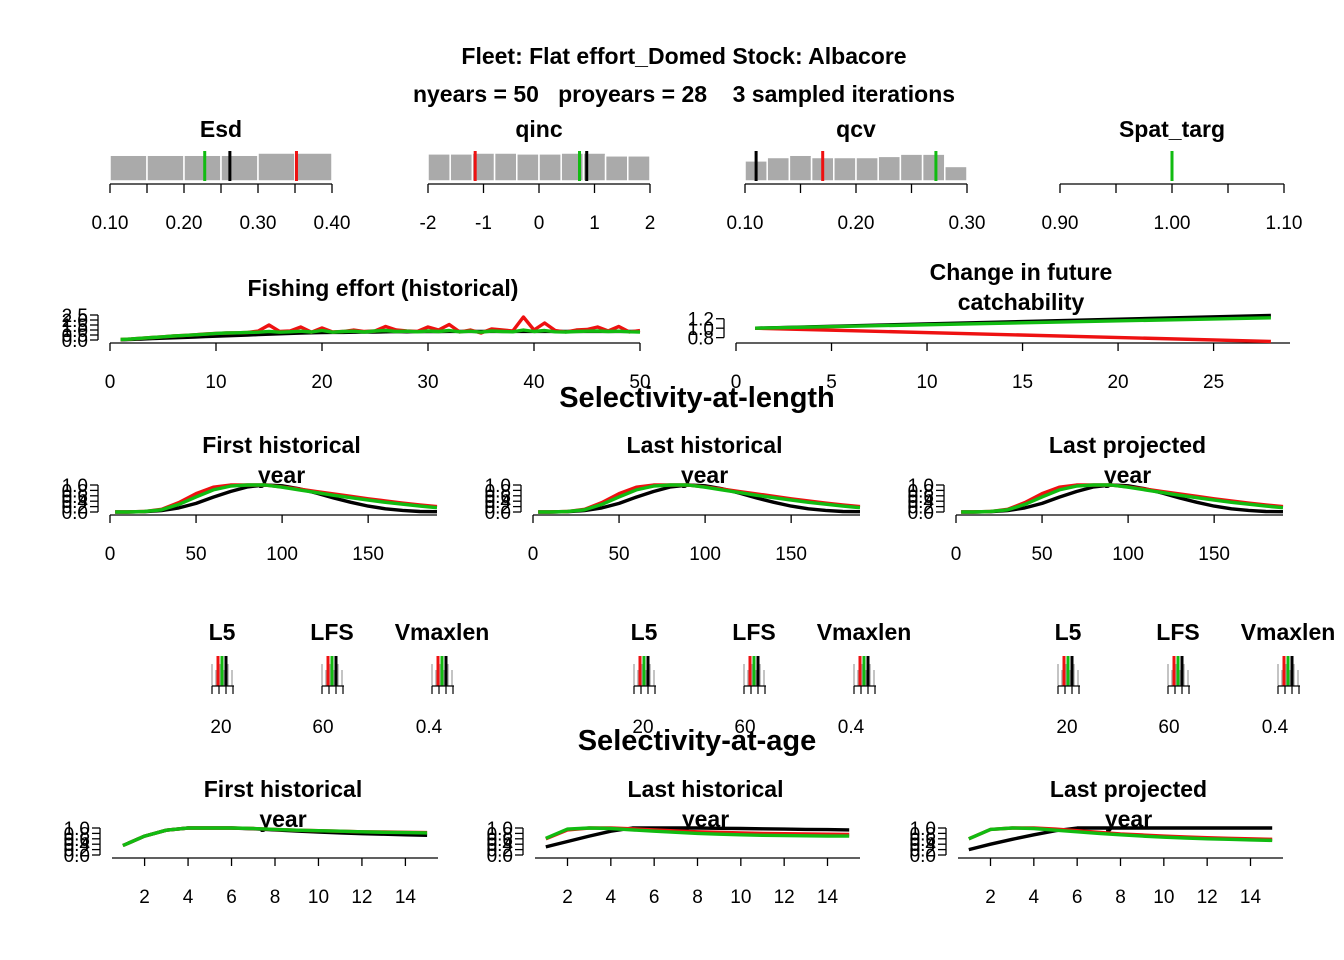 The width and height of the screenshot is (1344, 960). What do you see at coordinates (75, 336) in the screenshot?
I see `y-tick-label: 0.5` at bounding box center [75, 336].